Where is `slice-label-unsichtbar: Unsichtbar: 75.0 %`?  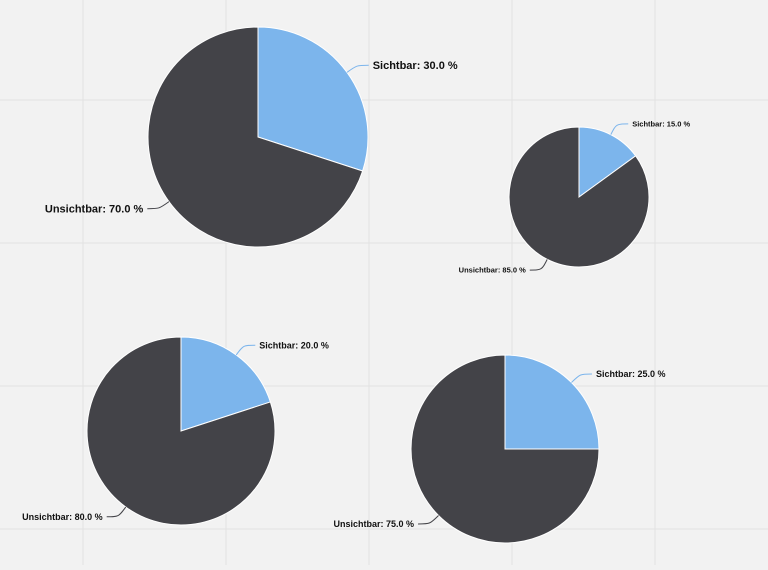
slice-label-unsichtbar: Unsichtbar: 75.0 % is located at coordinates (374, 524).